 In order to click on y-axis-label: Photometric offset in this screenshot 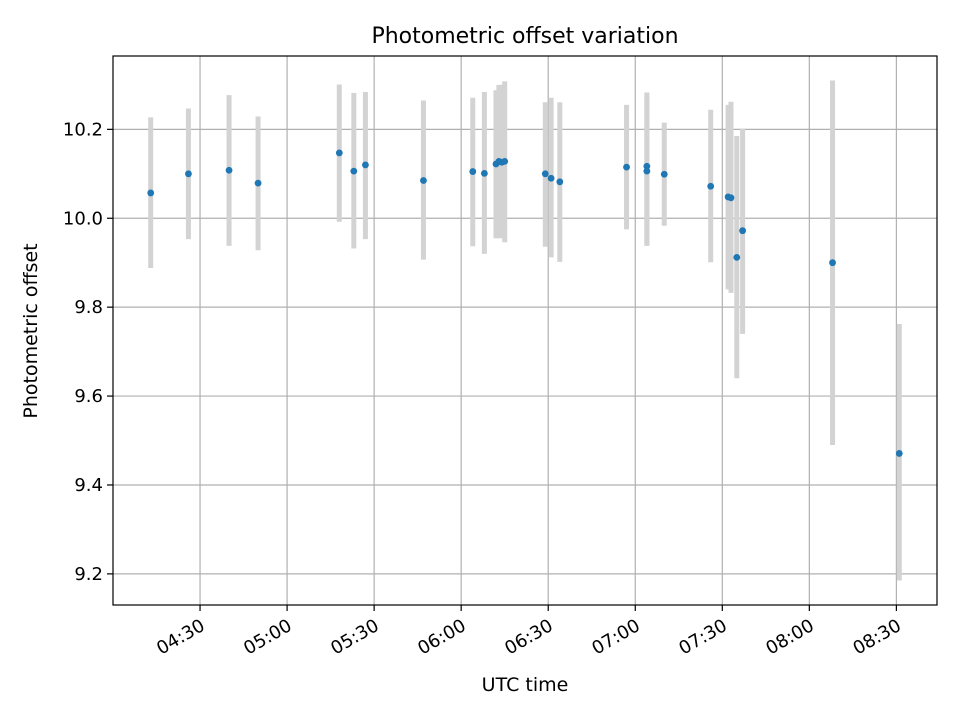, I will do `click(31, 330)`.